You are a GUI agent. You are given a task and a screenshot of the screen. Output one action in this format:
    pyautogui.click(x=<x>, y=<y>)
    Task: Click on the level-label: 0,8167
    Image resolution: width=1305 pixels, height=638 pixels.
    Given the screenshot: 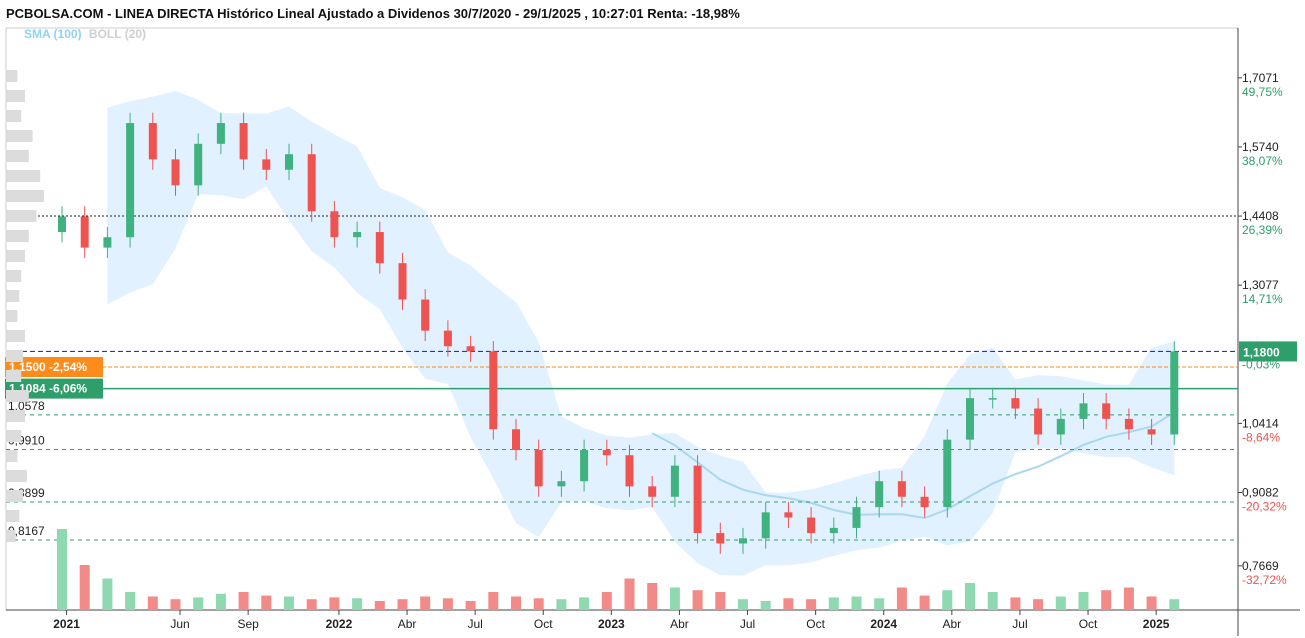 What is the action you would take?
    pyautogui.click(x=26, y=531)
    